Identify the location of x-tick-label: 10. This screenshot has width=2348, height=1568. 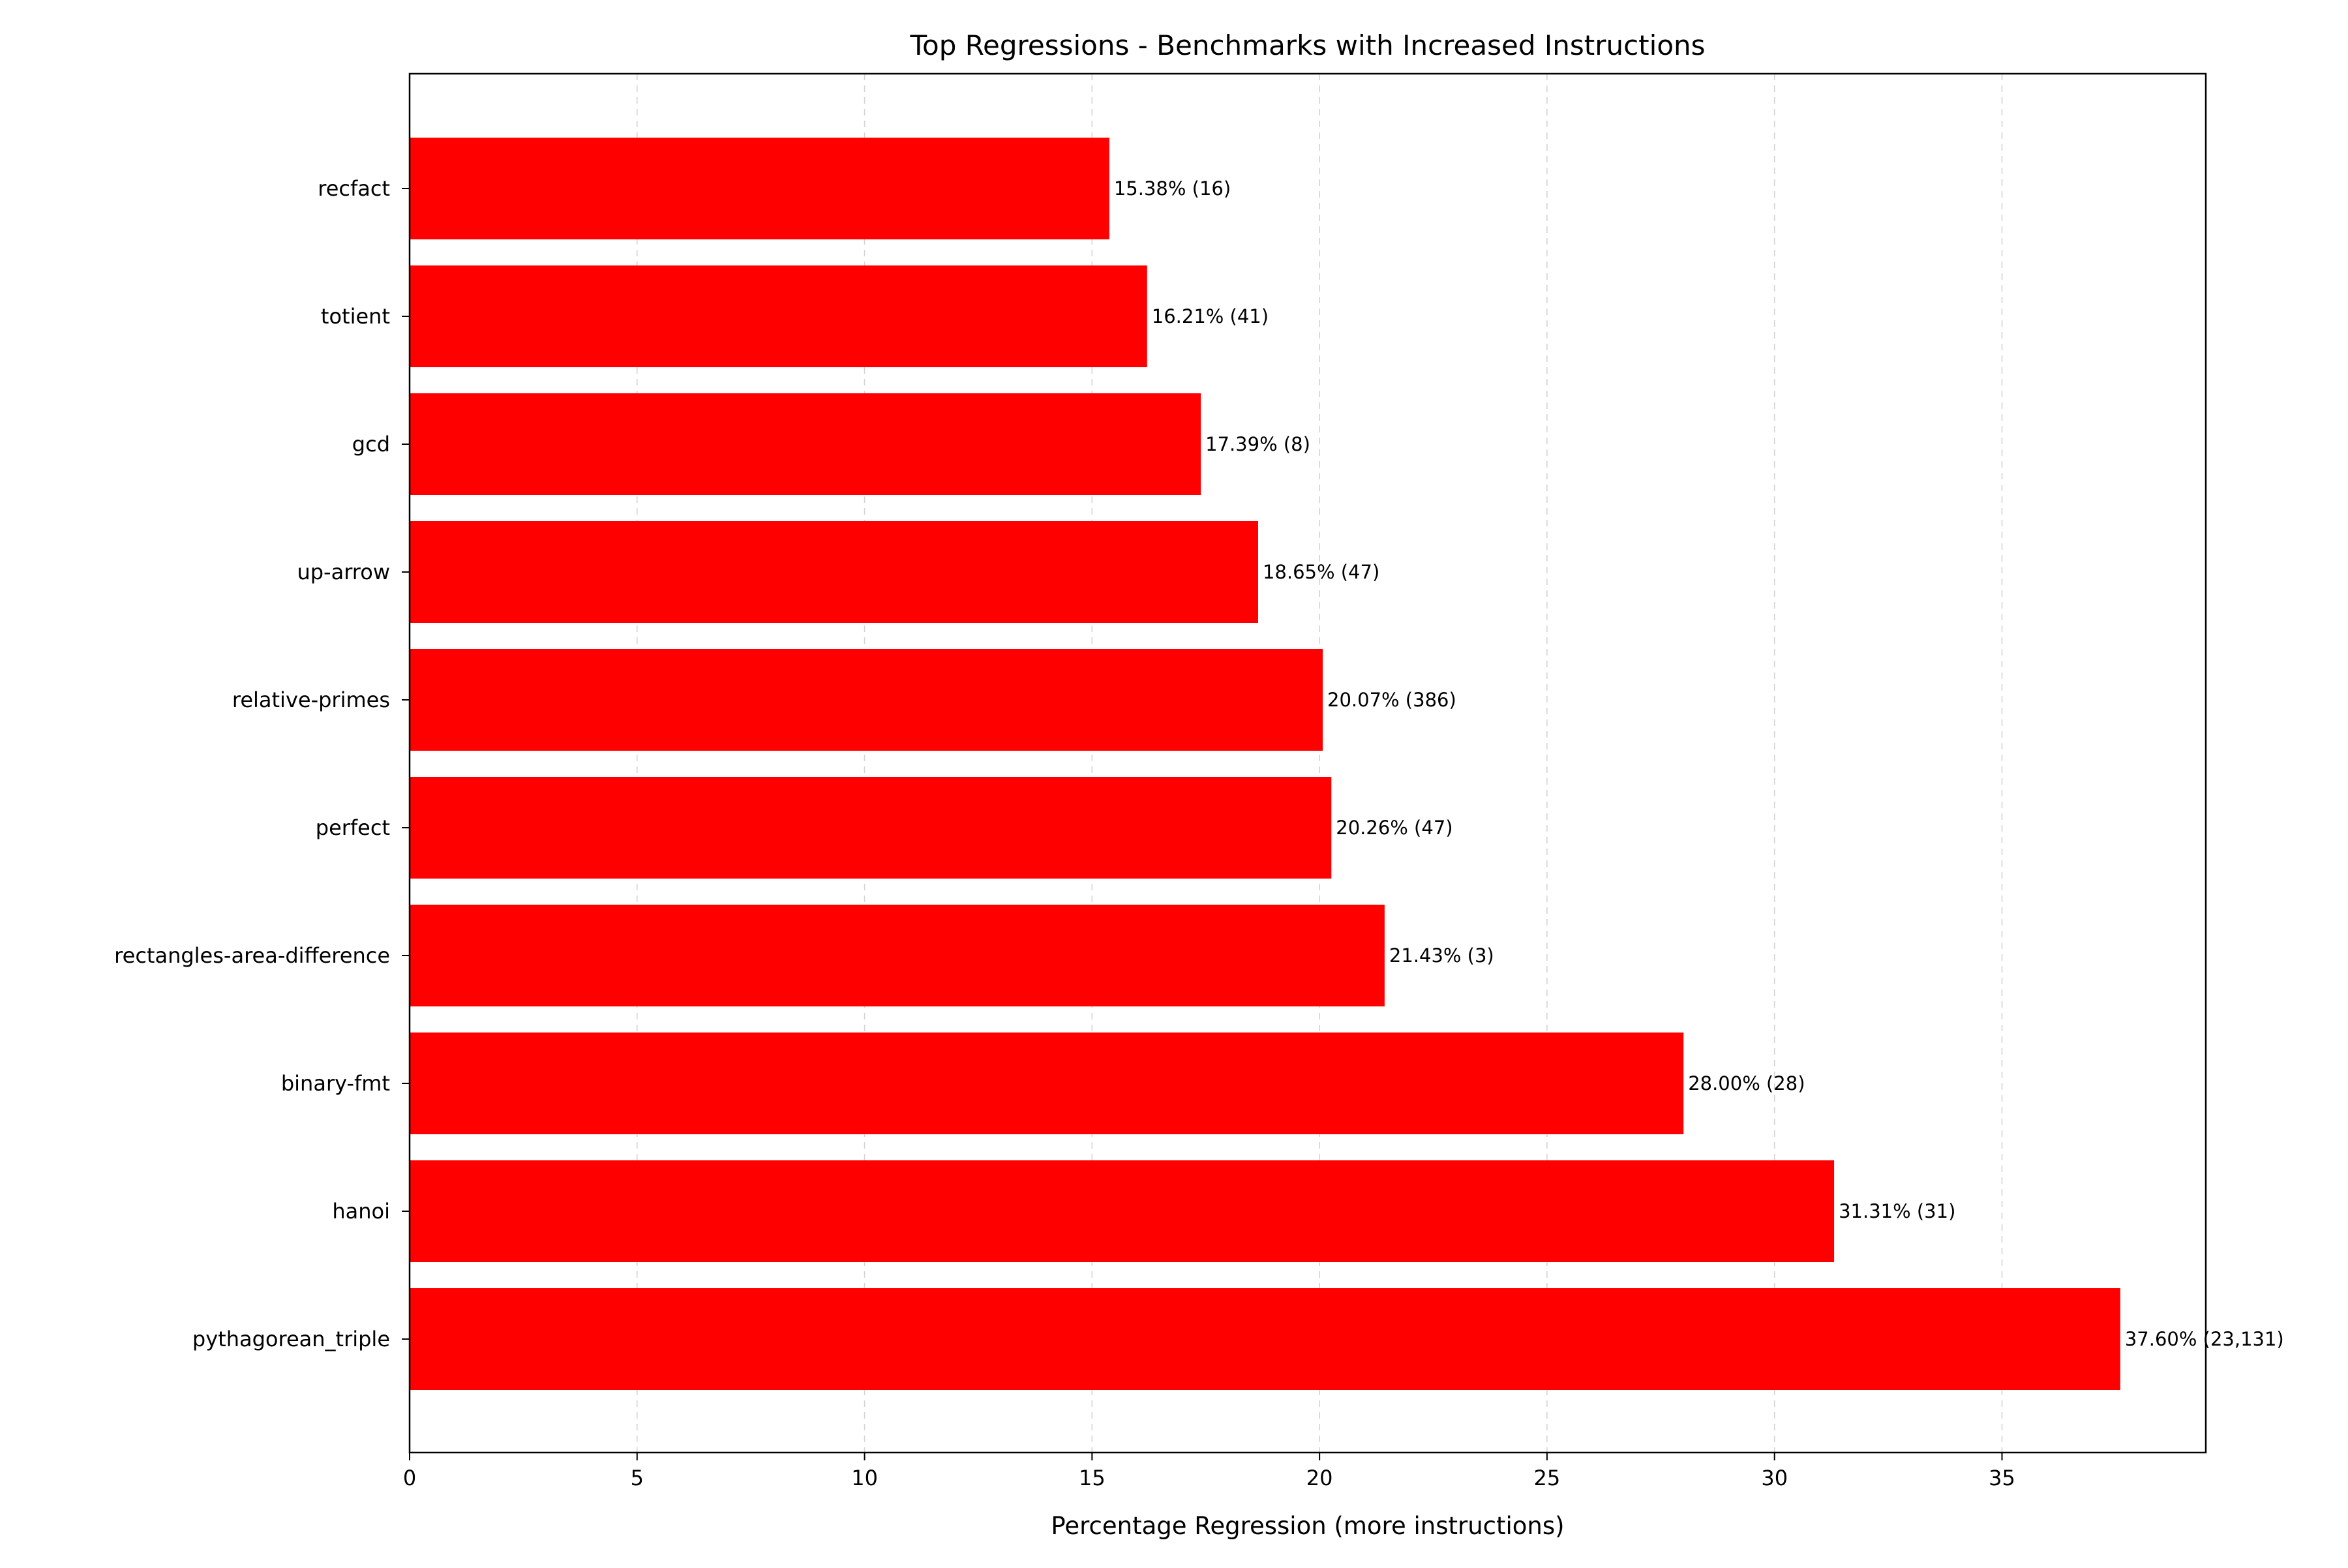
(865, 1478).